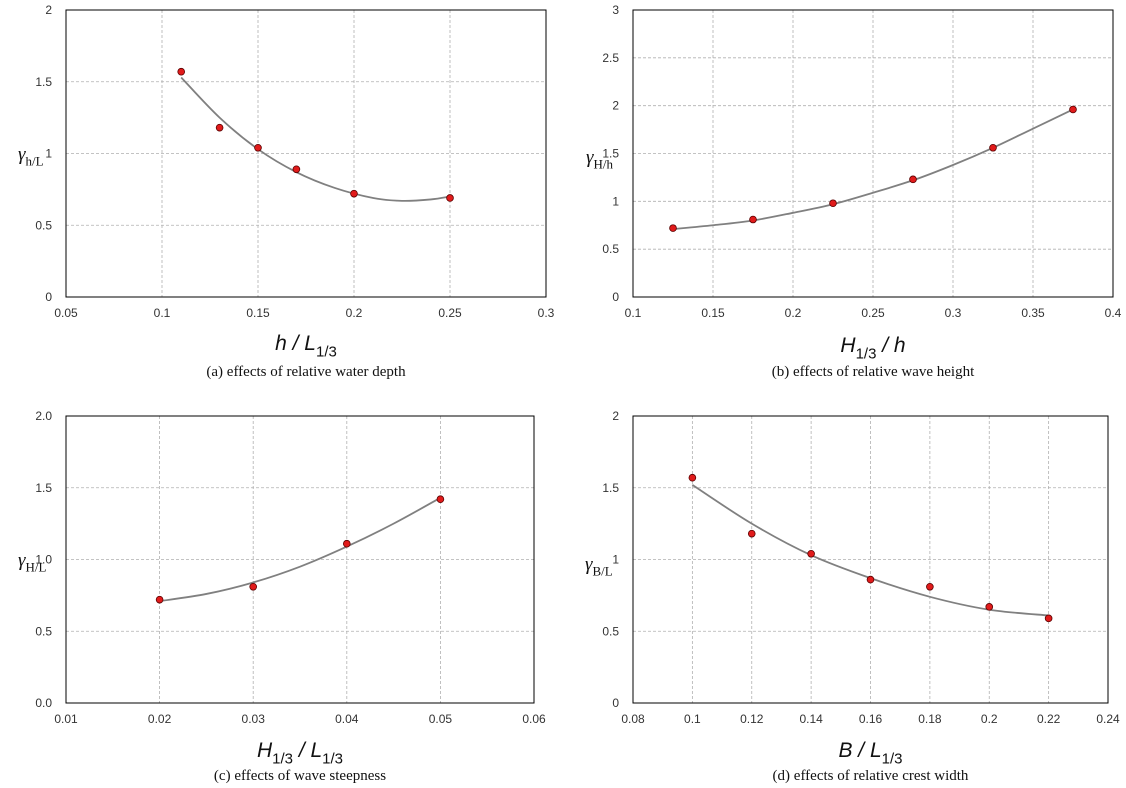  I want to click on x-tick-label: 0.01, so click(66, 719).